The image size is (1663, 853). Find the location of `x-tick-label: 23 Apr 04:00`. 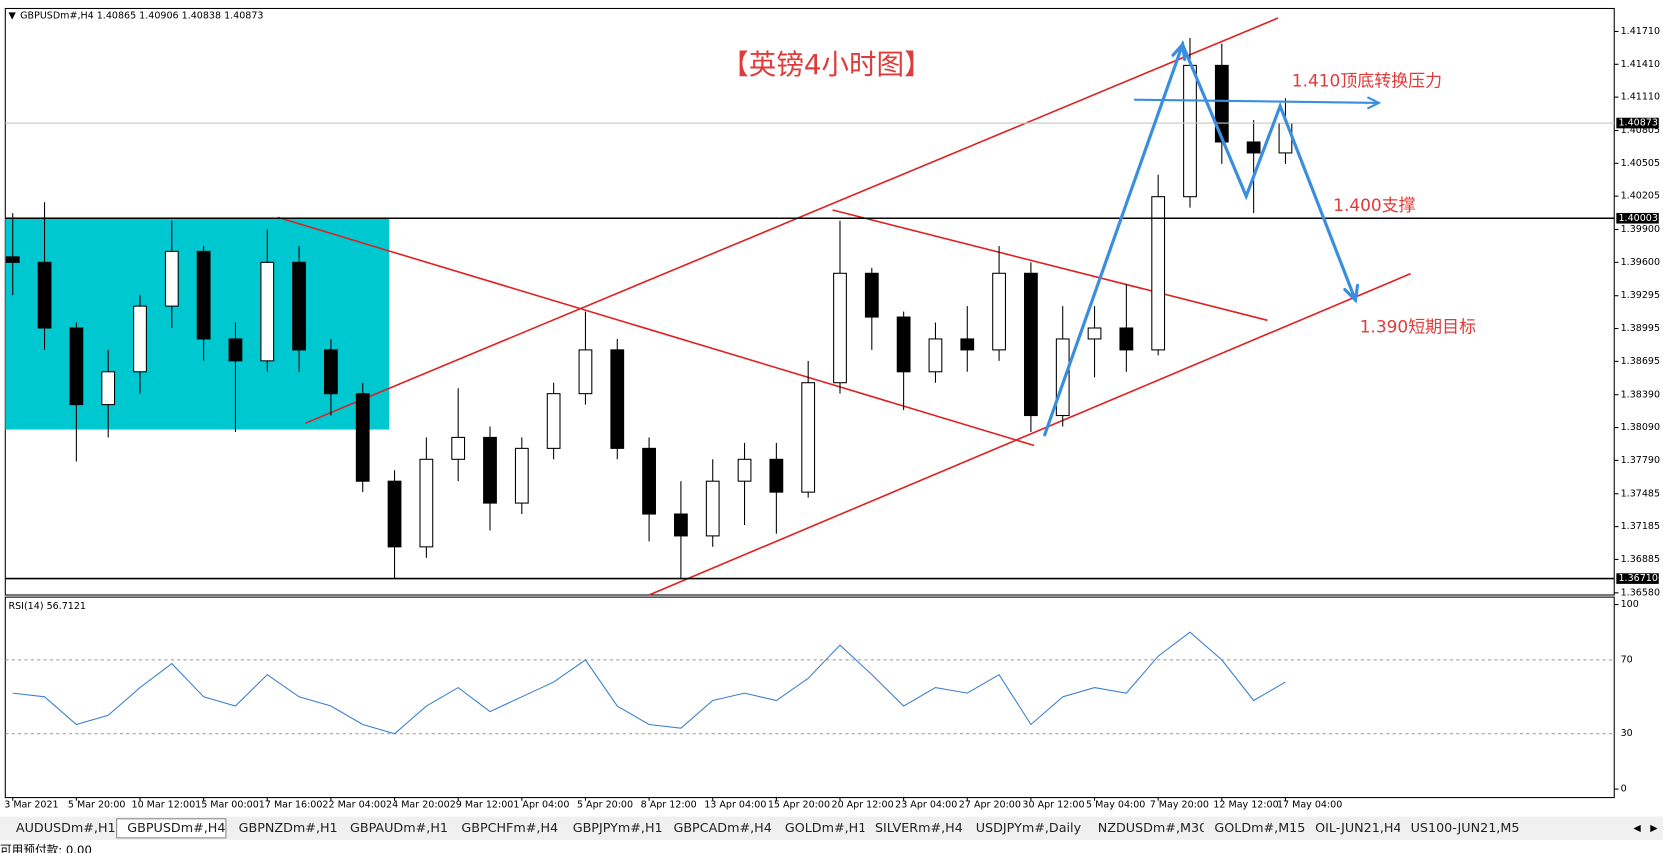

x-tick-label: 23 Apr 04:00 is located at coordinates (926, 804).